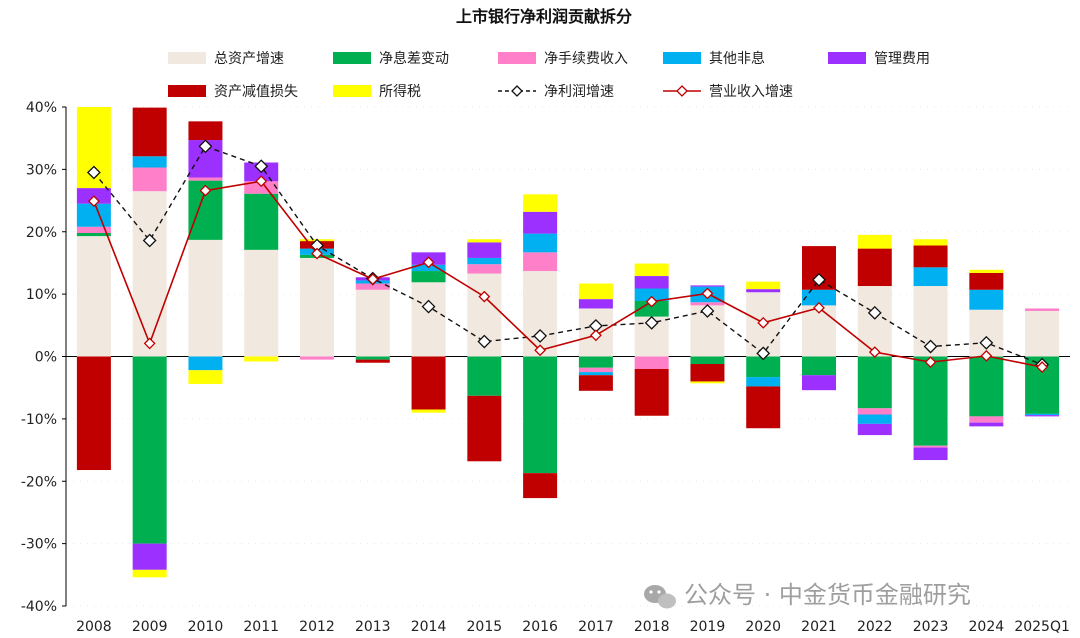 The width and height of the screenshot is (1080, 638). I want to click on legend-label: 总资产增速, so click(249, 59).